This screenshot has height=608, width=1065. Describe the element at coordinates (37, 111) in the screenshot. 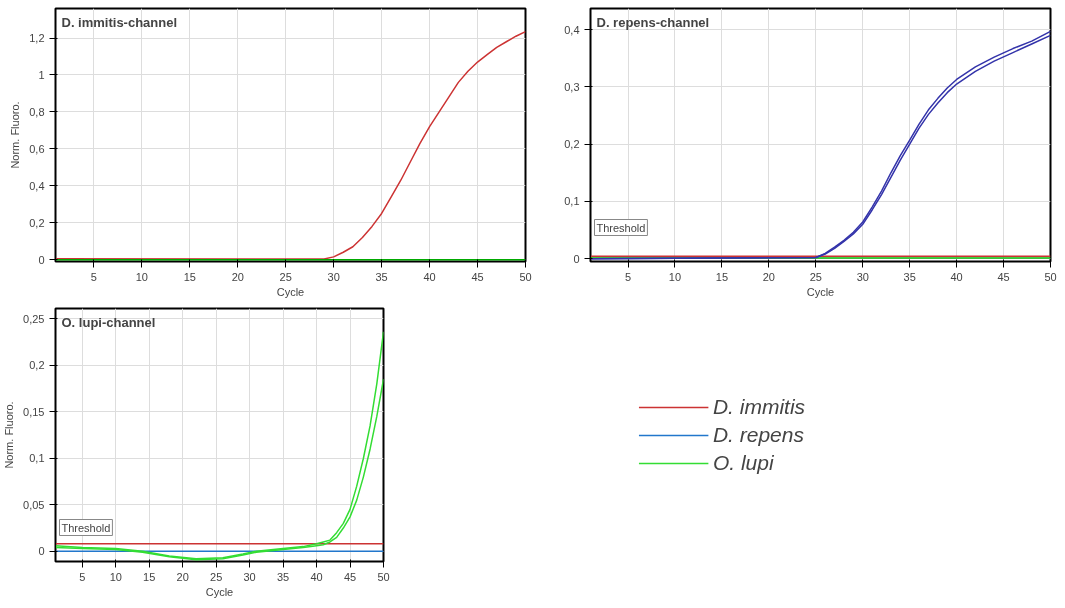

I see `y-tick-label: 0,8` at that location.